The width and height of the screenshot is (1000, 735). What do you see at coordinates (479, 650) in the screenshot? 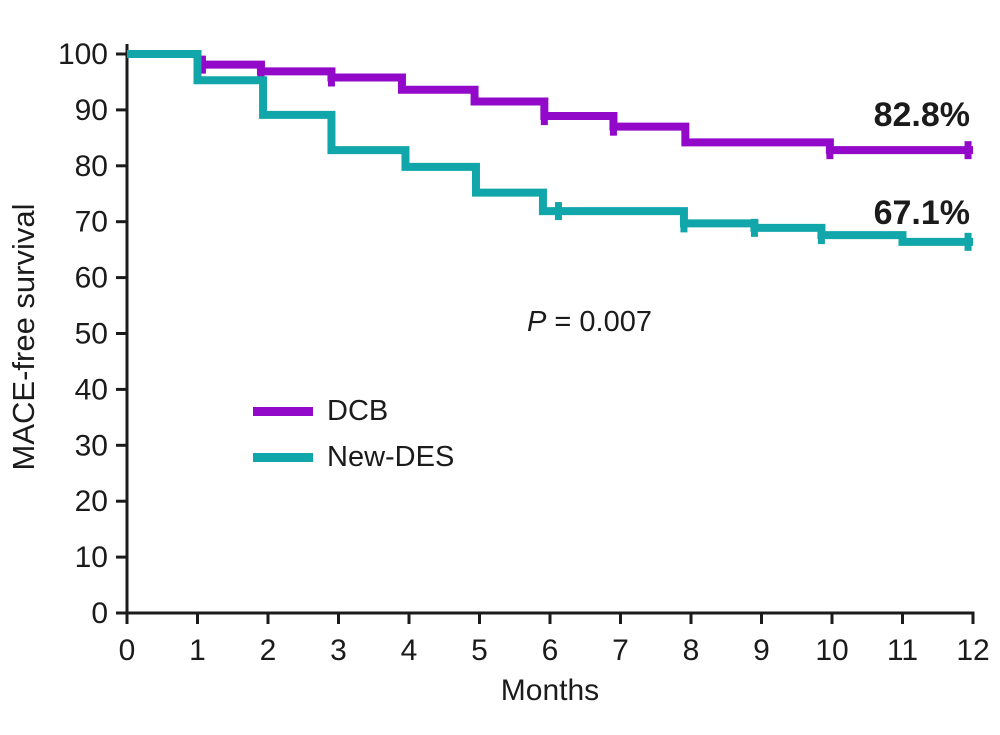
I see `x-tick-label: 5` at bounding box center [479, 650].